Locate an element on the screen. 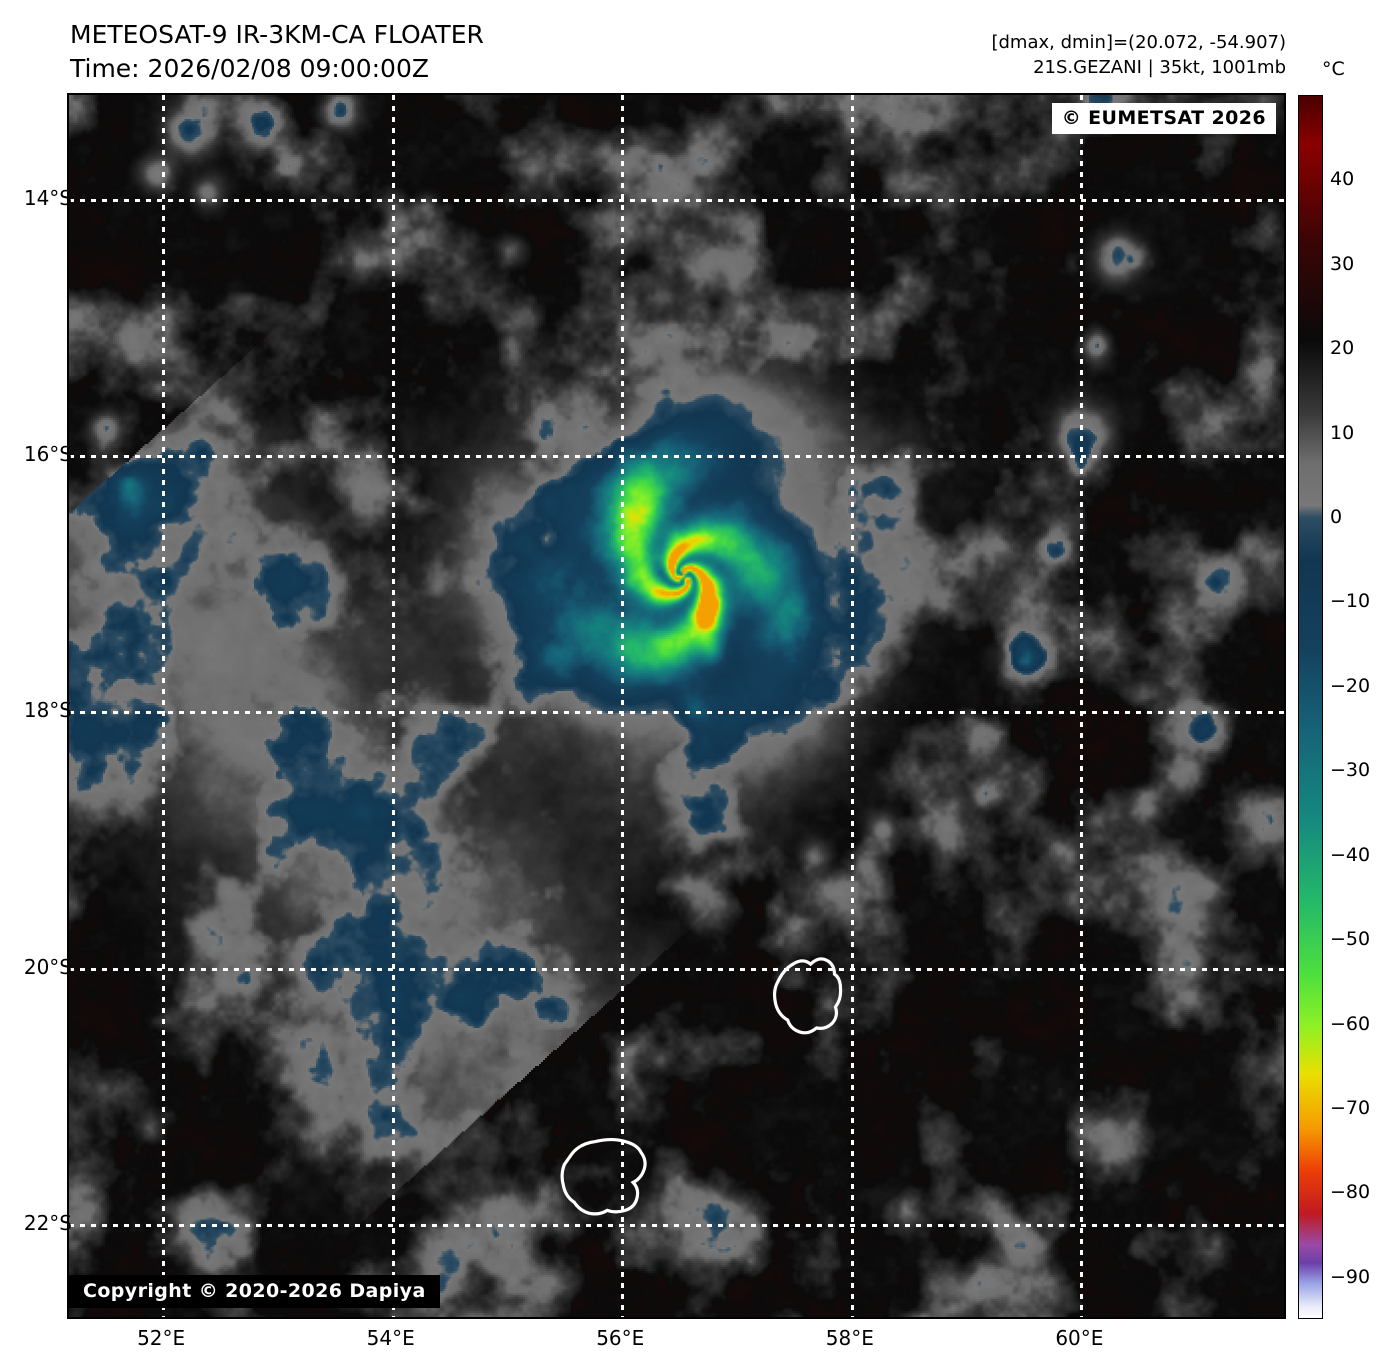 The height and width of the screenshot is (1359, 1388). lon-tick-60: 60°E is located at coordinates (1079, 1338).